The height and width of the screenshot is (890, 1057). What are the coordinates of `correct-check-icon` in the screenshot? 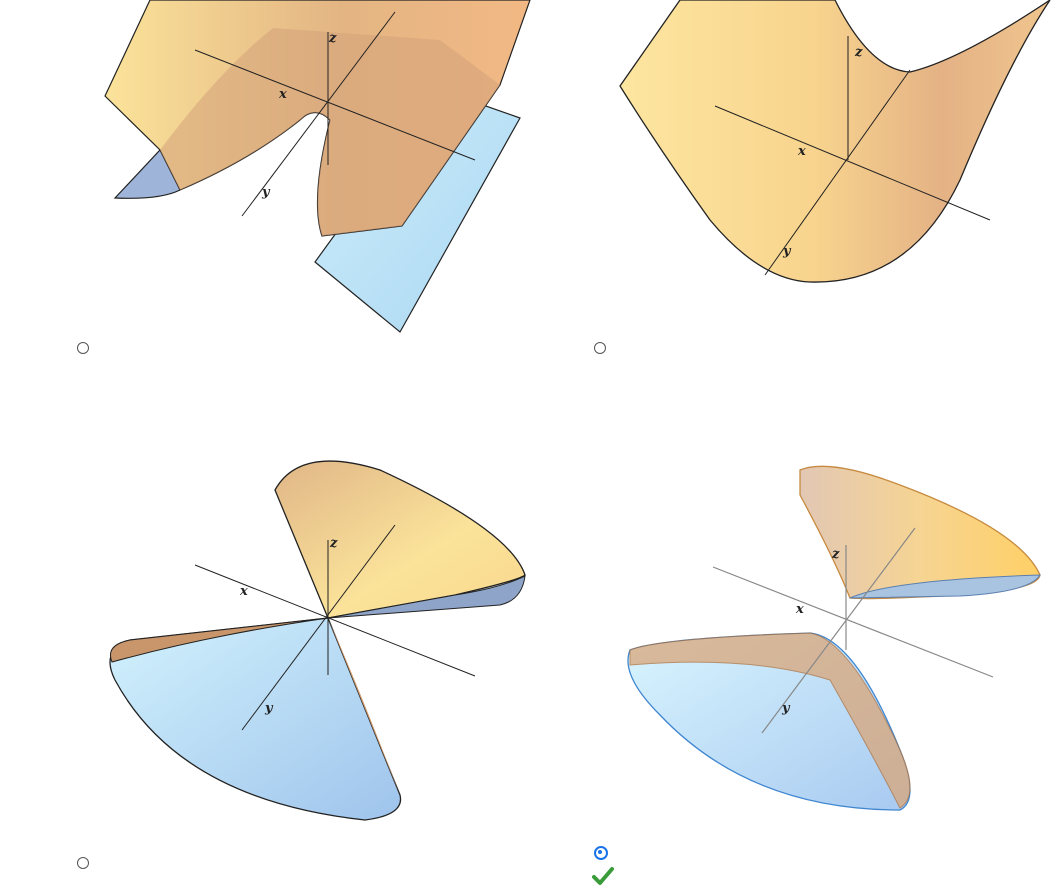 It's located at (603, 876).